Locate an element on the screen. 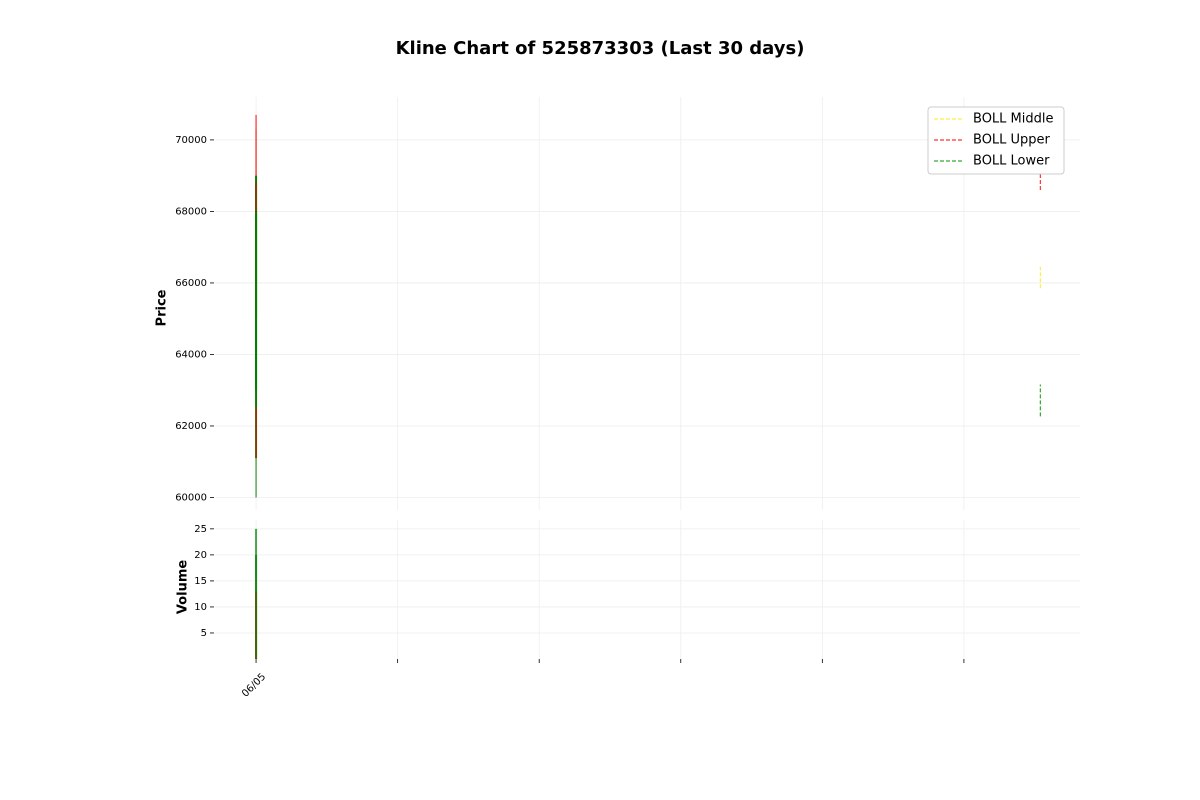 The height and width of the screenshot is (800, 1200). y-tick-label: 62000 is located at coordinates (191, 426).